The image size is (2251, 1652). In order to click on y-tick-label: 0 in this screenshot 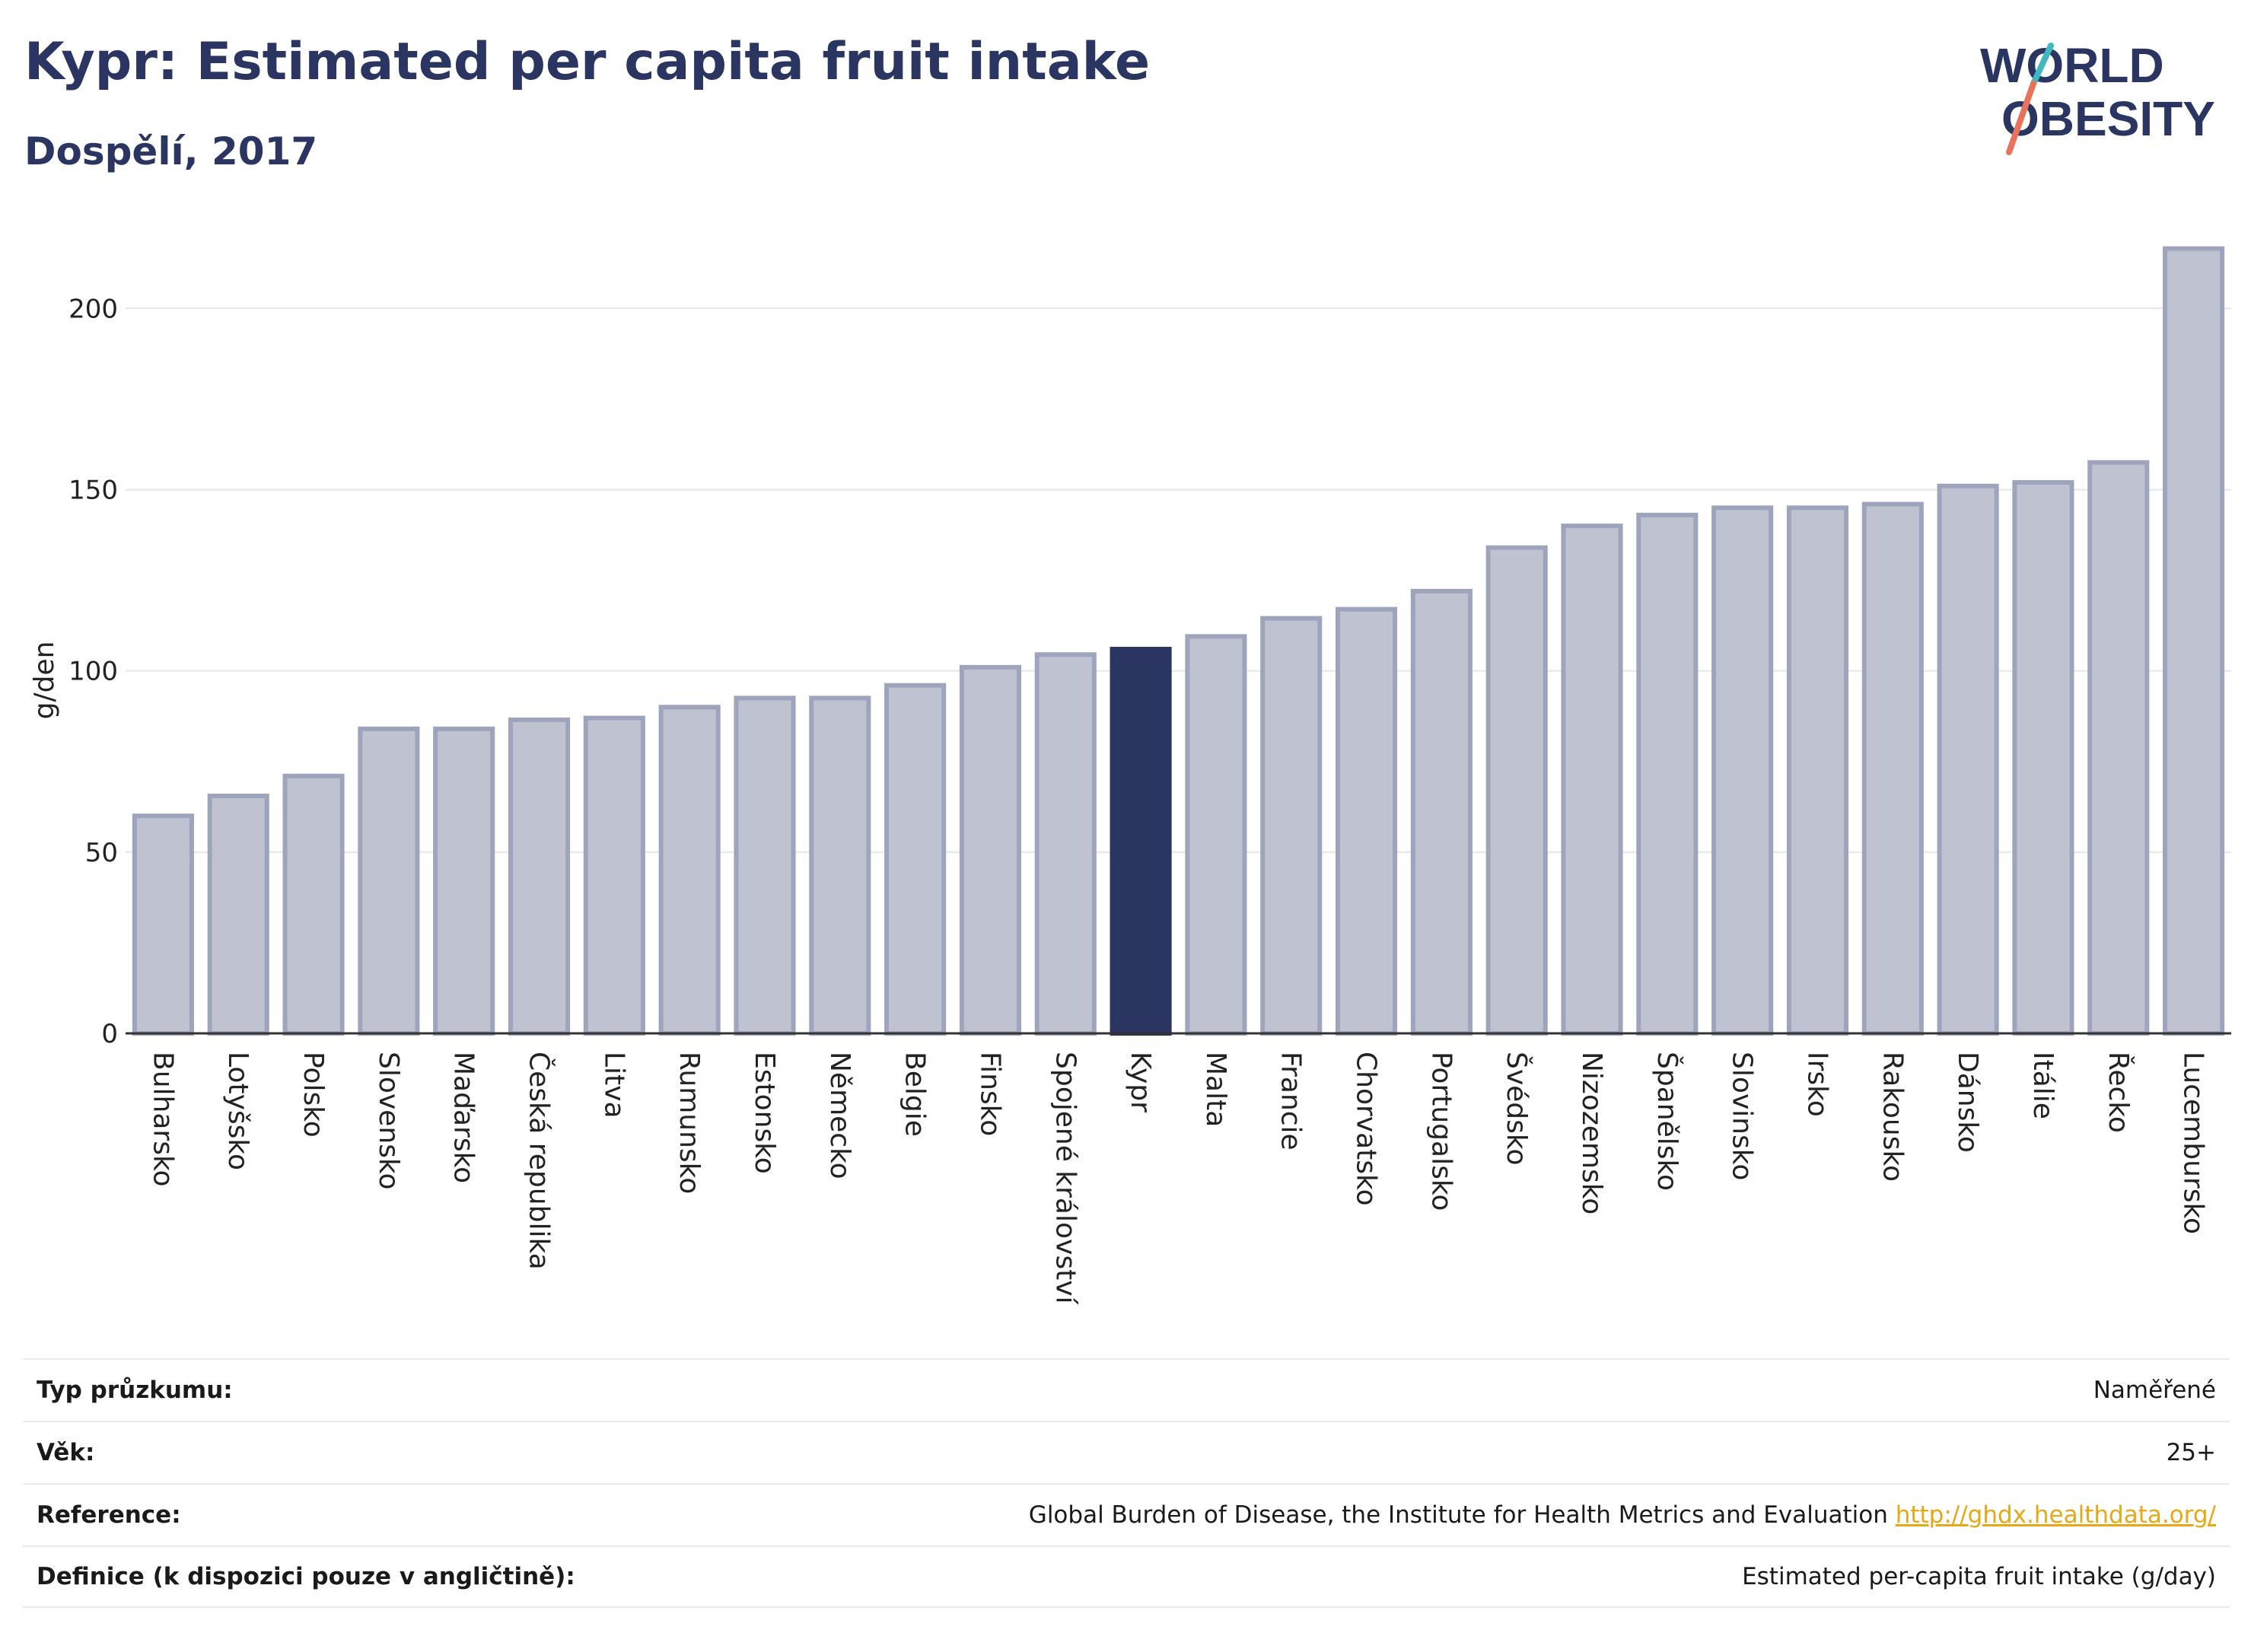, I will do `click(109, 1034)`.